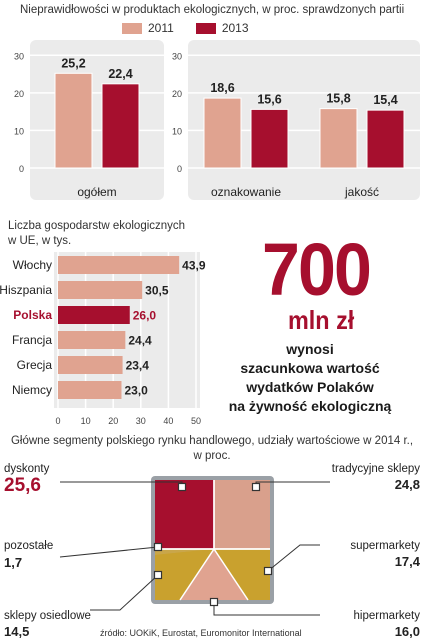 Image resolution: width=424 pixels, height=640 pixels. Describe the element at coordinates (32, 390) in the screenshot. I see `category-label: Niemcy` at that location.